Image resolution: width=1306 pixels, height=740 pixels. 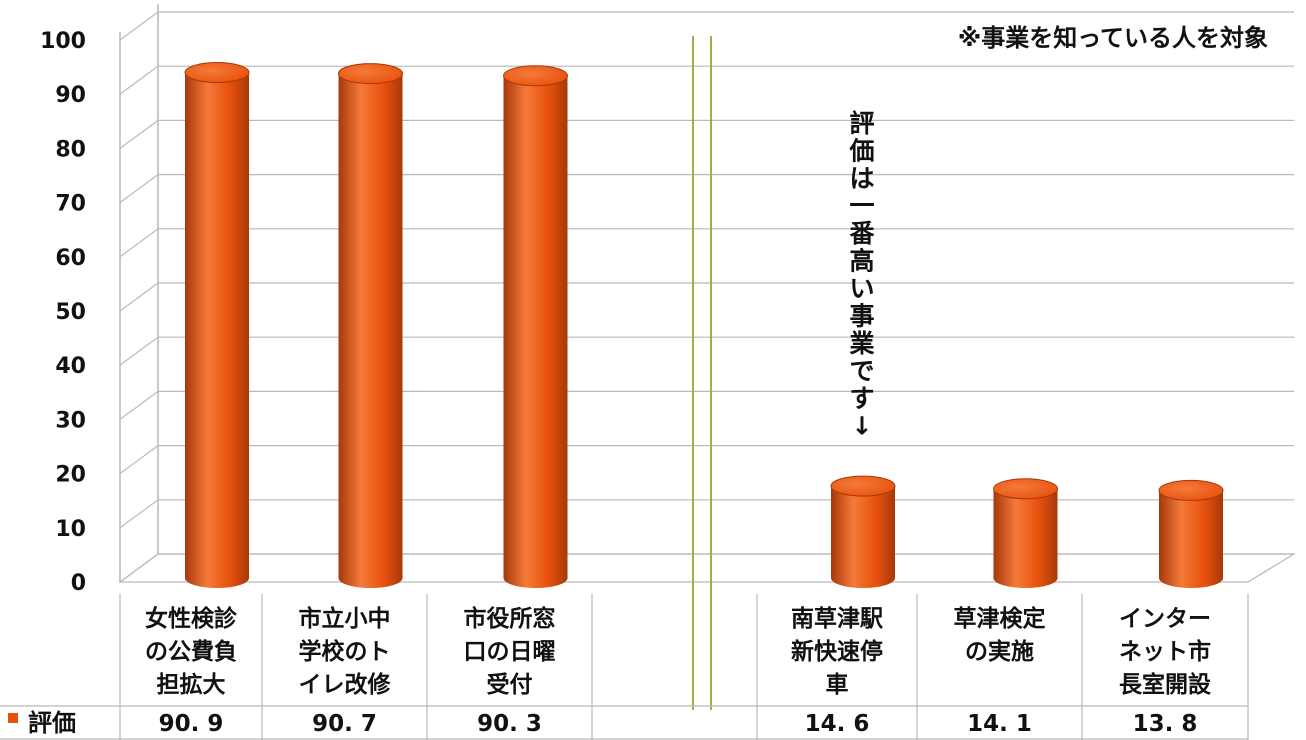 I want to click on x-category-label: 担拡大, so click(x=191, y=685).